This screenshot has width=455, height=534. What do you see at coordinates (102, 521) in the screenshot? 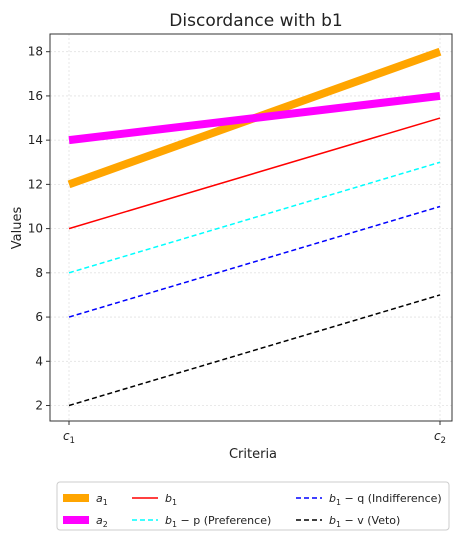
I see `legend-label-a2: a2` at bounding box center [102, 521].